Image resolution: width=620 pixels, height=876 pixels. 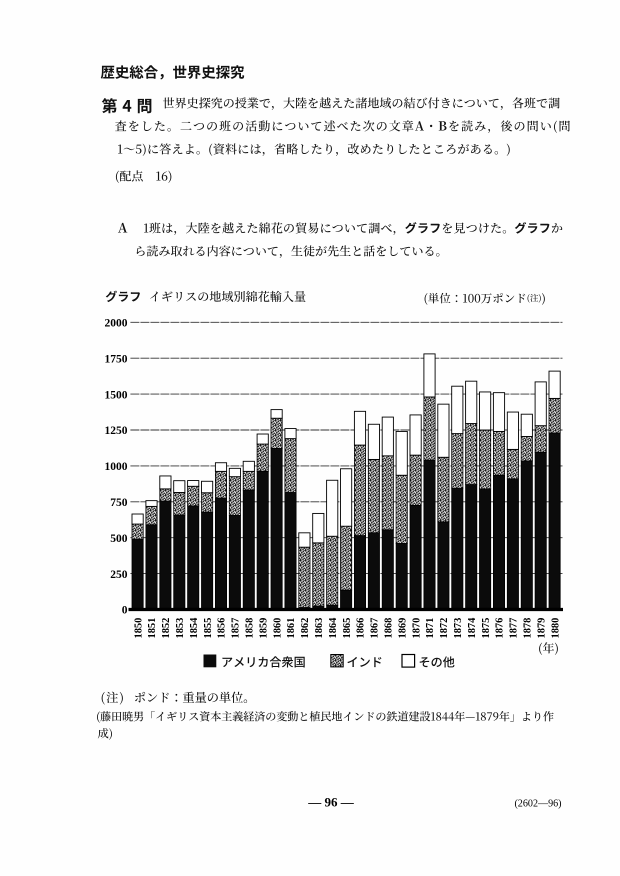 What do you see at coordinates (500, 628) in the screenshot?
I see `svg-text: 1876` at bounding box center [500, 628].